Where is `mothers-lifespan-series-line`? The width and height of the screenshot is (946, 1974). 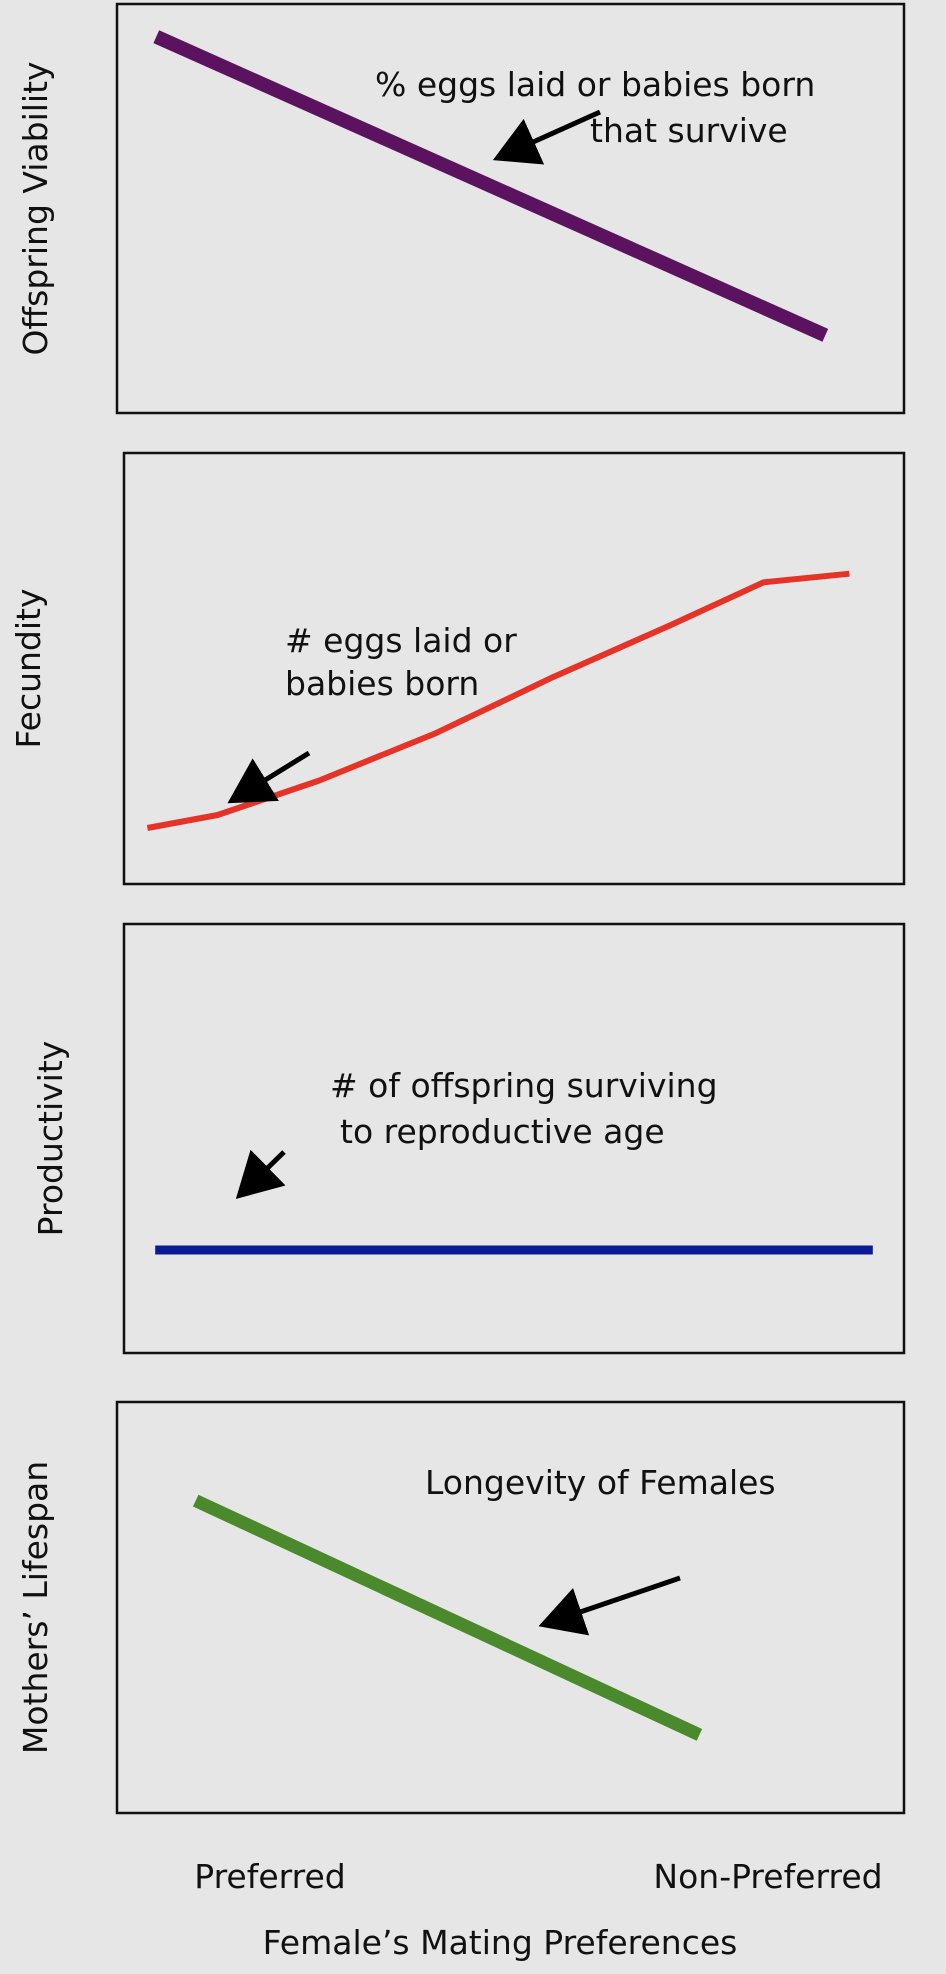
mothers-lifespan-series-line is located at coordinates (447, 1617).